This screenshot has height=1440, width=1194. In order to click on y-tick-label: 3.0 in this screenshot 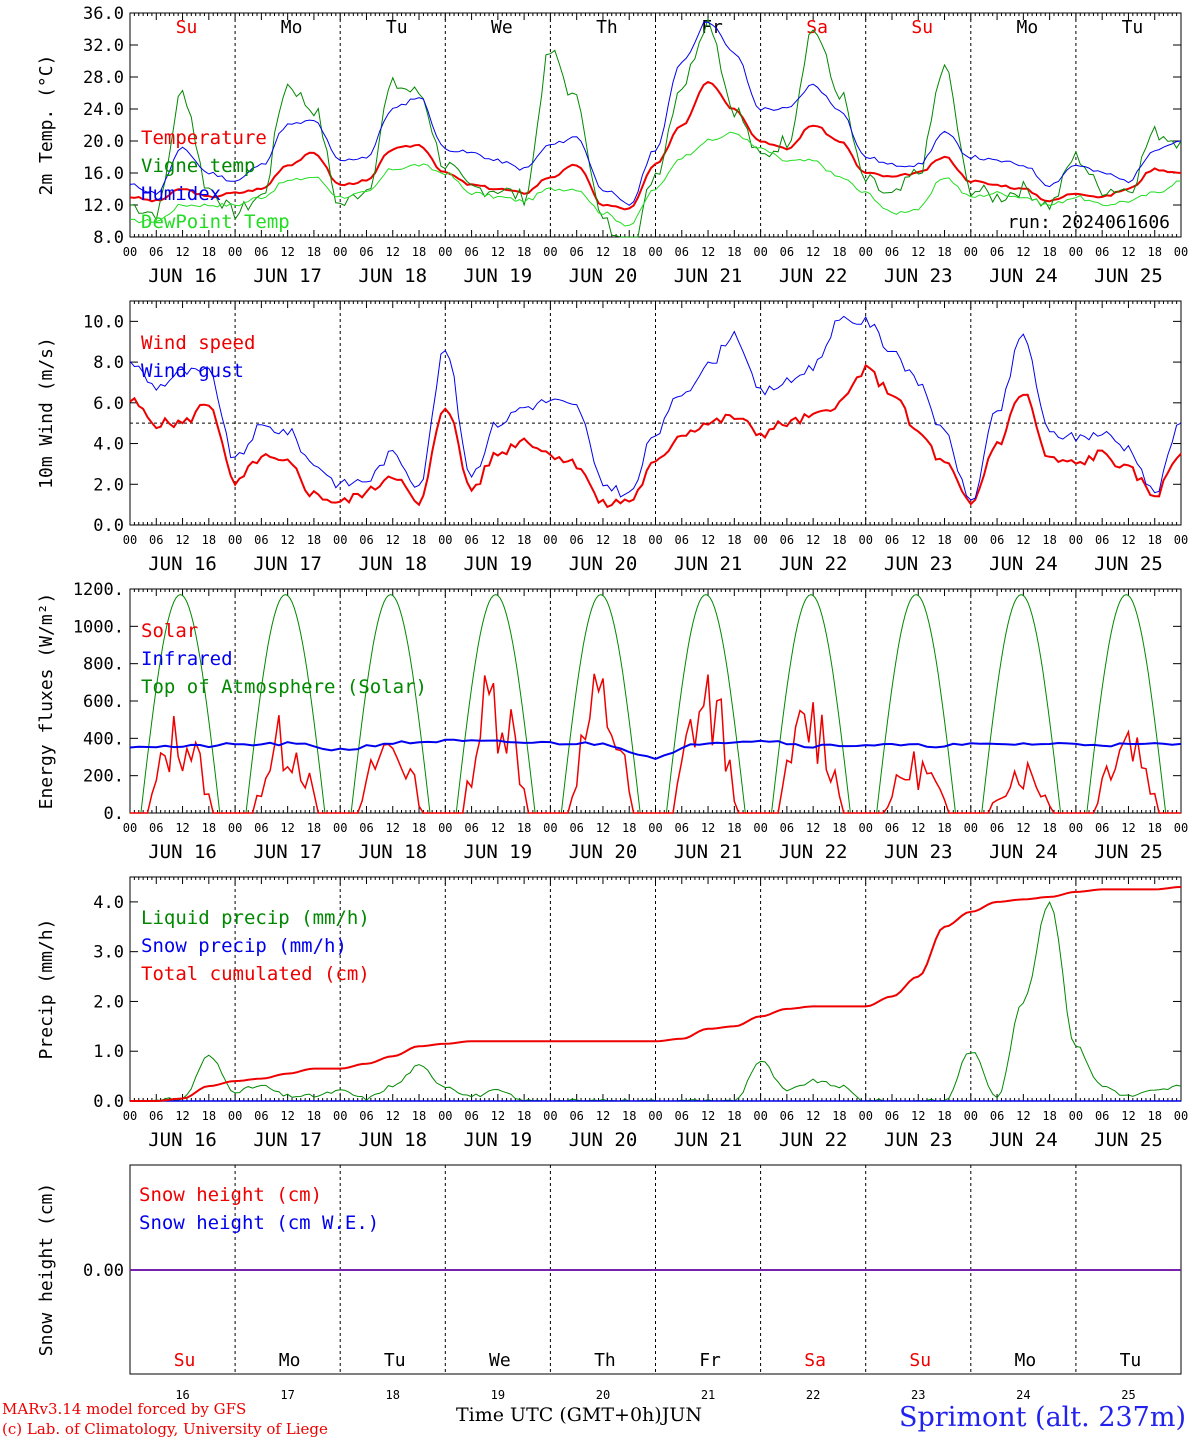, I will do `click(108, 953)`.